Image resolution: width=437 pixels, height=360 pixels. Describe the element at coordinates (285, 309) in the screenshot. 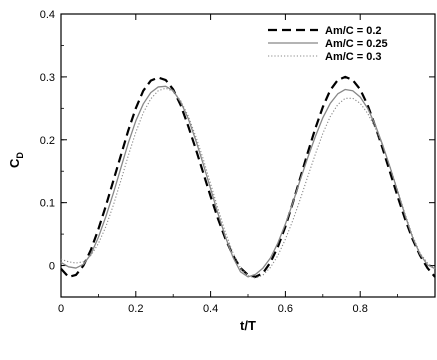

I see `x-tick-label: 0.6` at that location.